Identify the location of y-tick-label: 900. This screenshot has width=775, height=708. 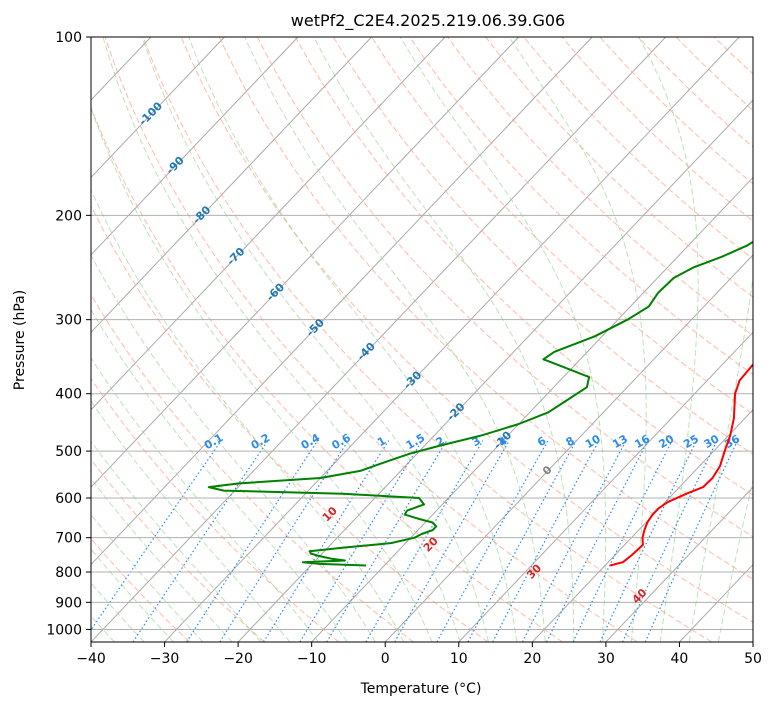
(68, 603).